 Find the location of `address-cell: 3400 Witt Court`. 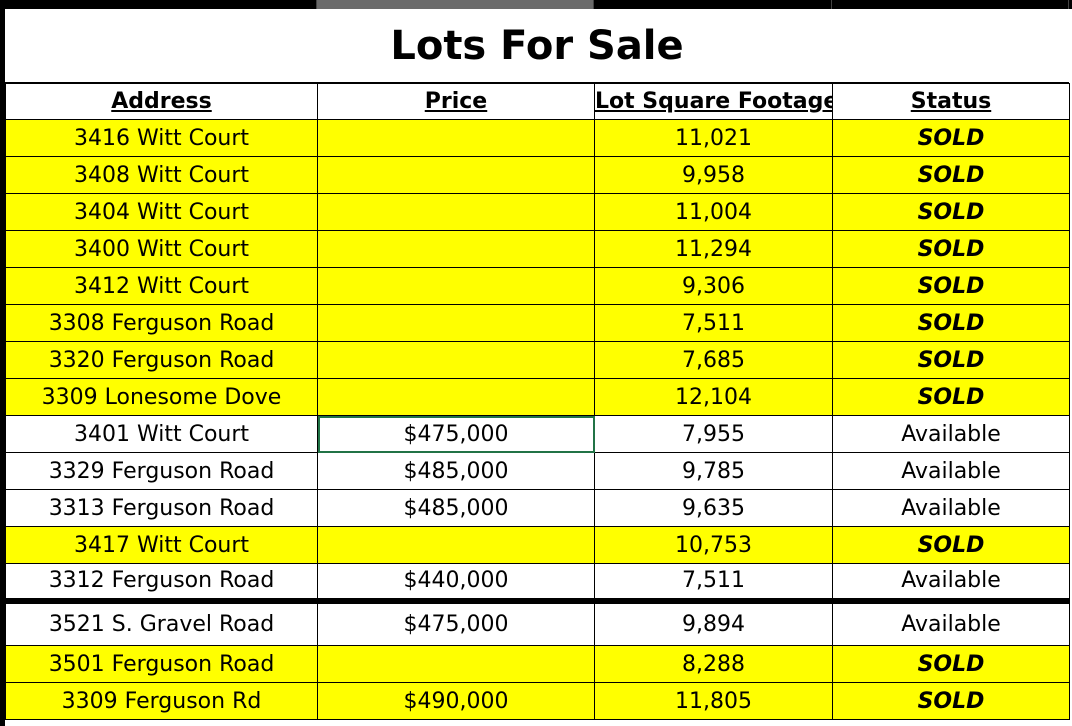

address-cell: 3400 Witt Court is located at coordinates (161, 249).